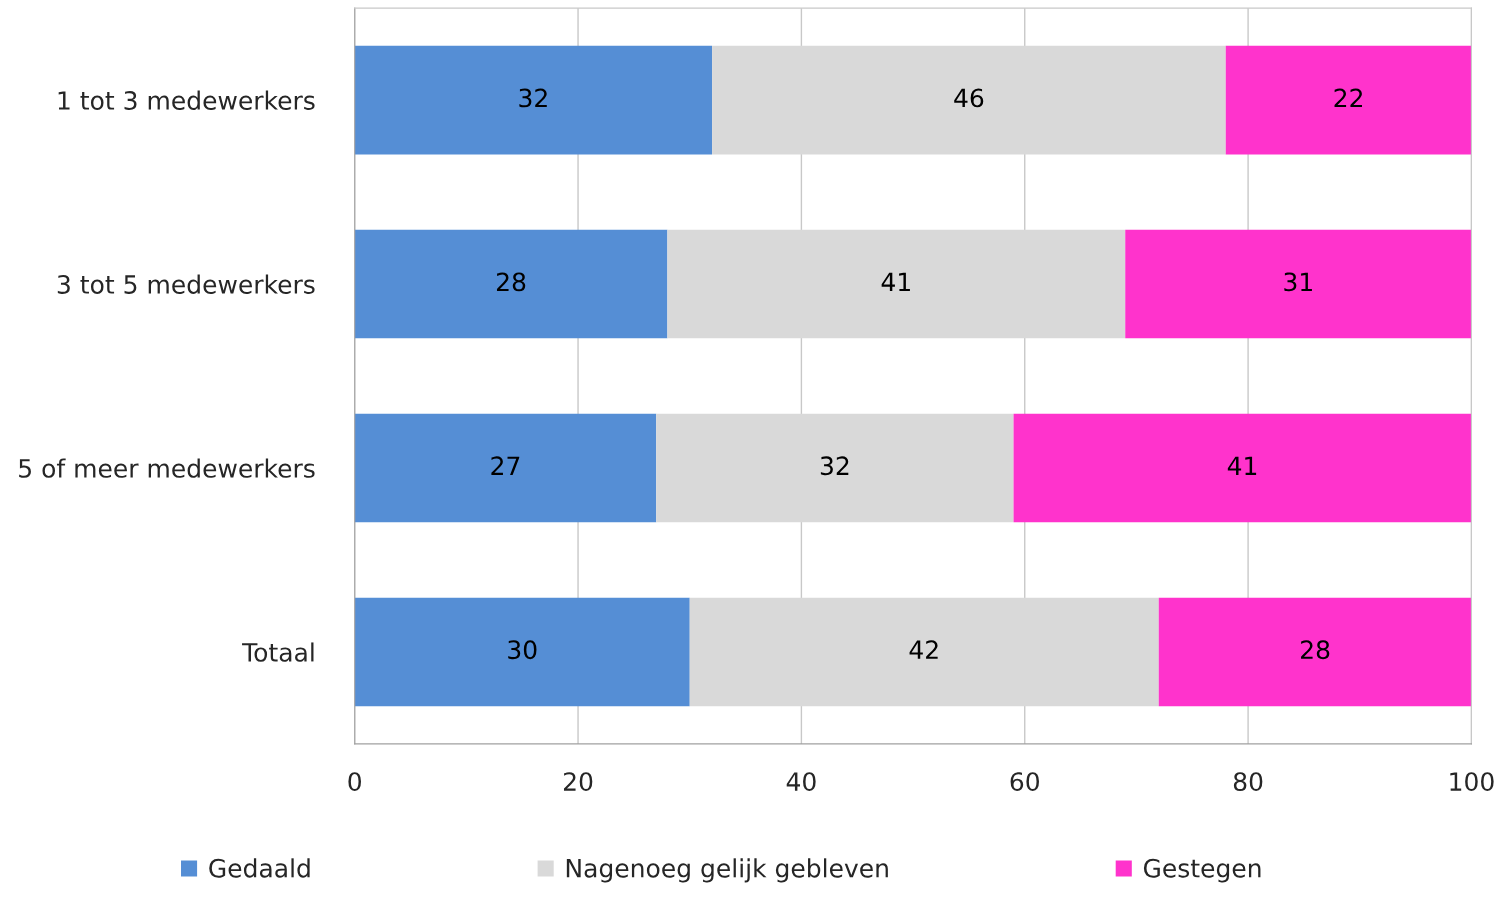 The height and width of the screenshot is (905, 1503). I want to click on data-label: 22, so click(1348, 98).